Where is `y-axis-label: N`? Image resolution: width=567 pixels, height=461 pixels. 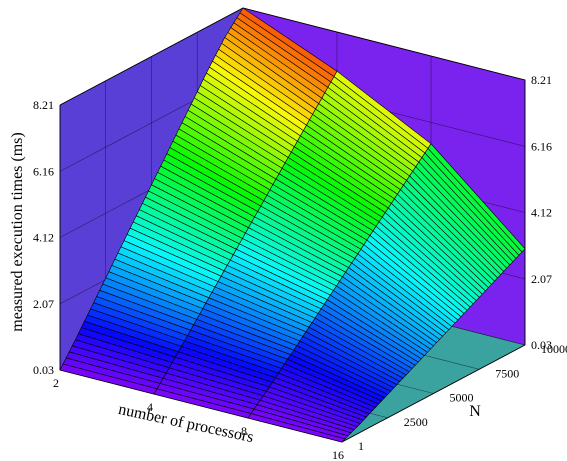
y-axis-label: N is located at coordinates (475, 411).